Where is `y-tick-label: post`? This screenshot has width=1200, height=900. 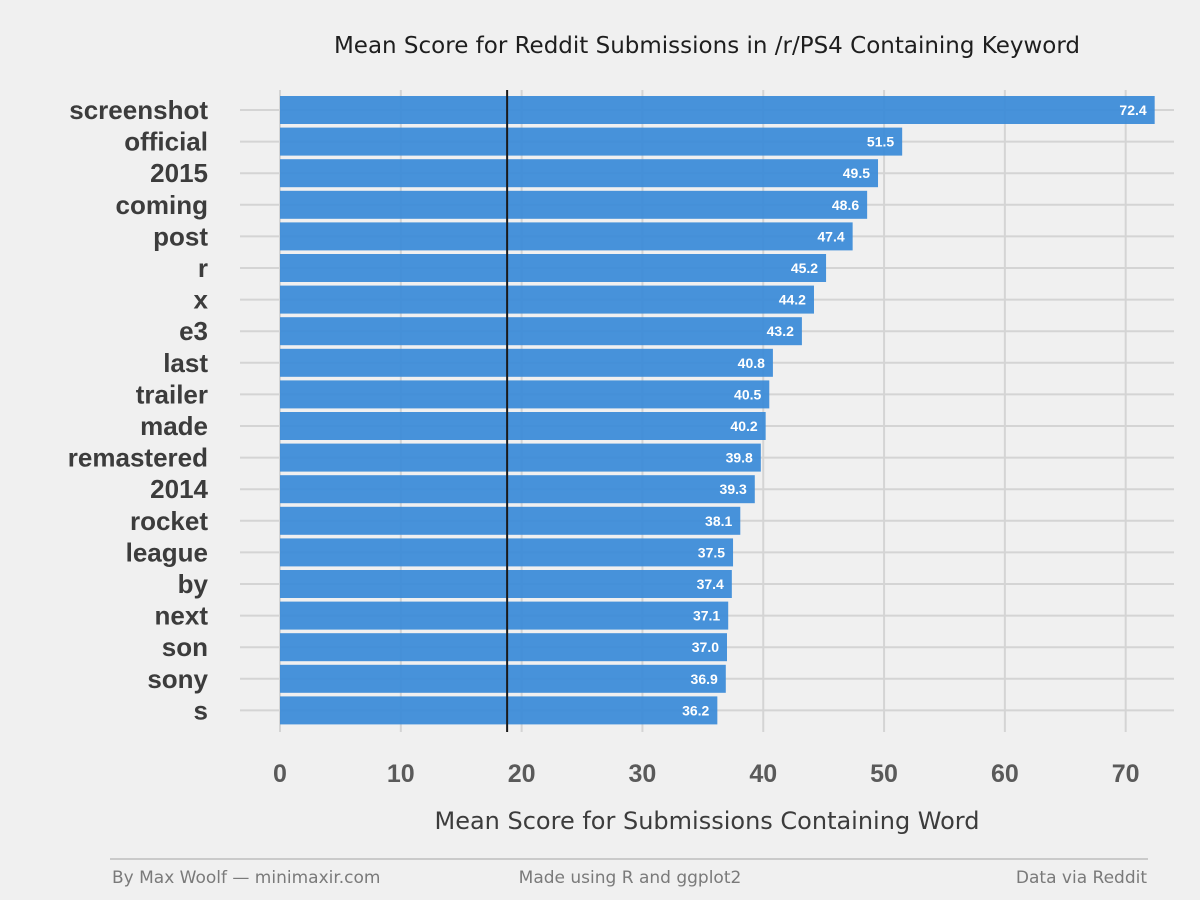 y-tick-label: post is located at coordinates (180, 236).